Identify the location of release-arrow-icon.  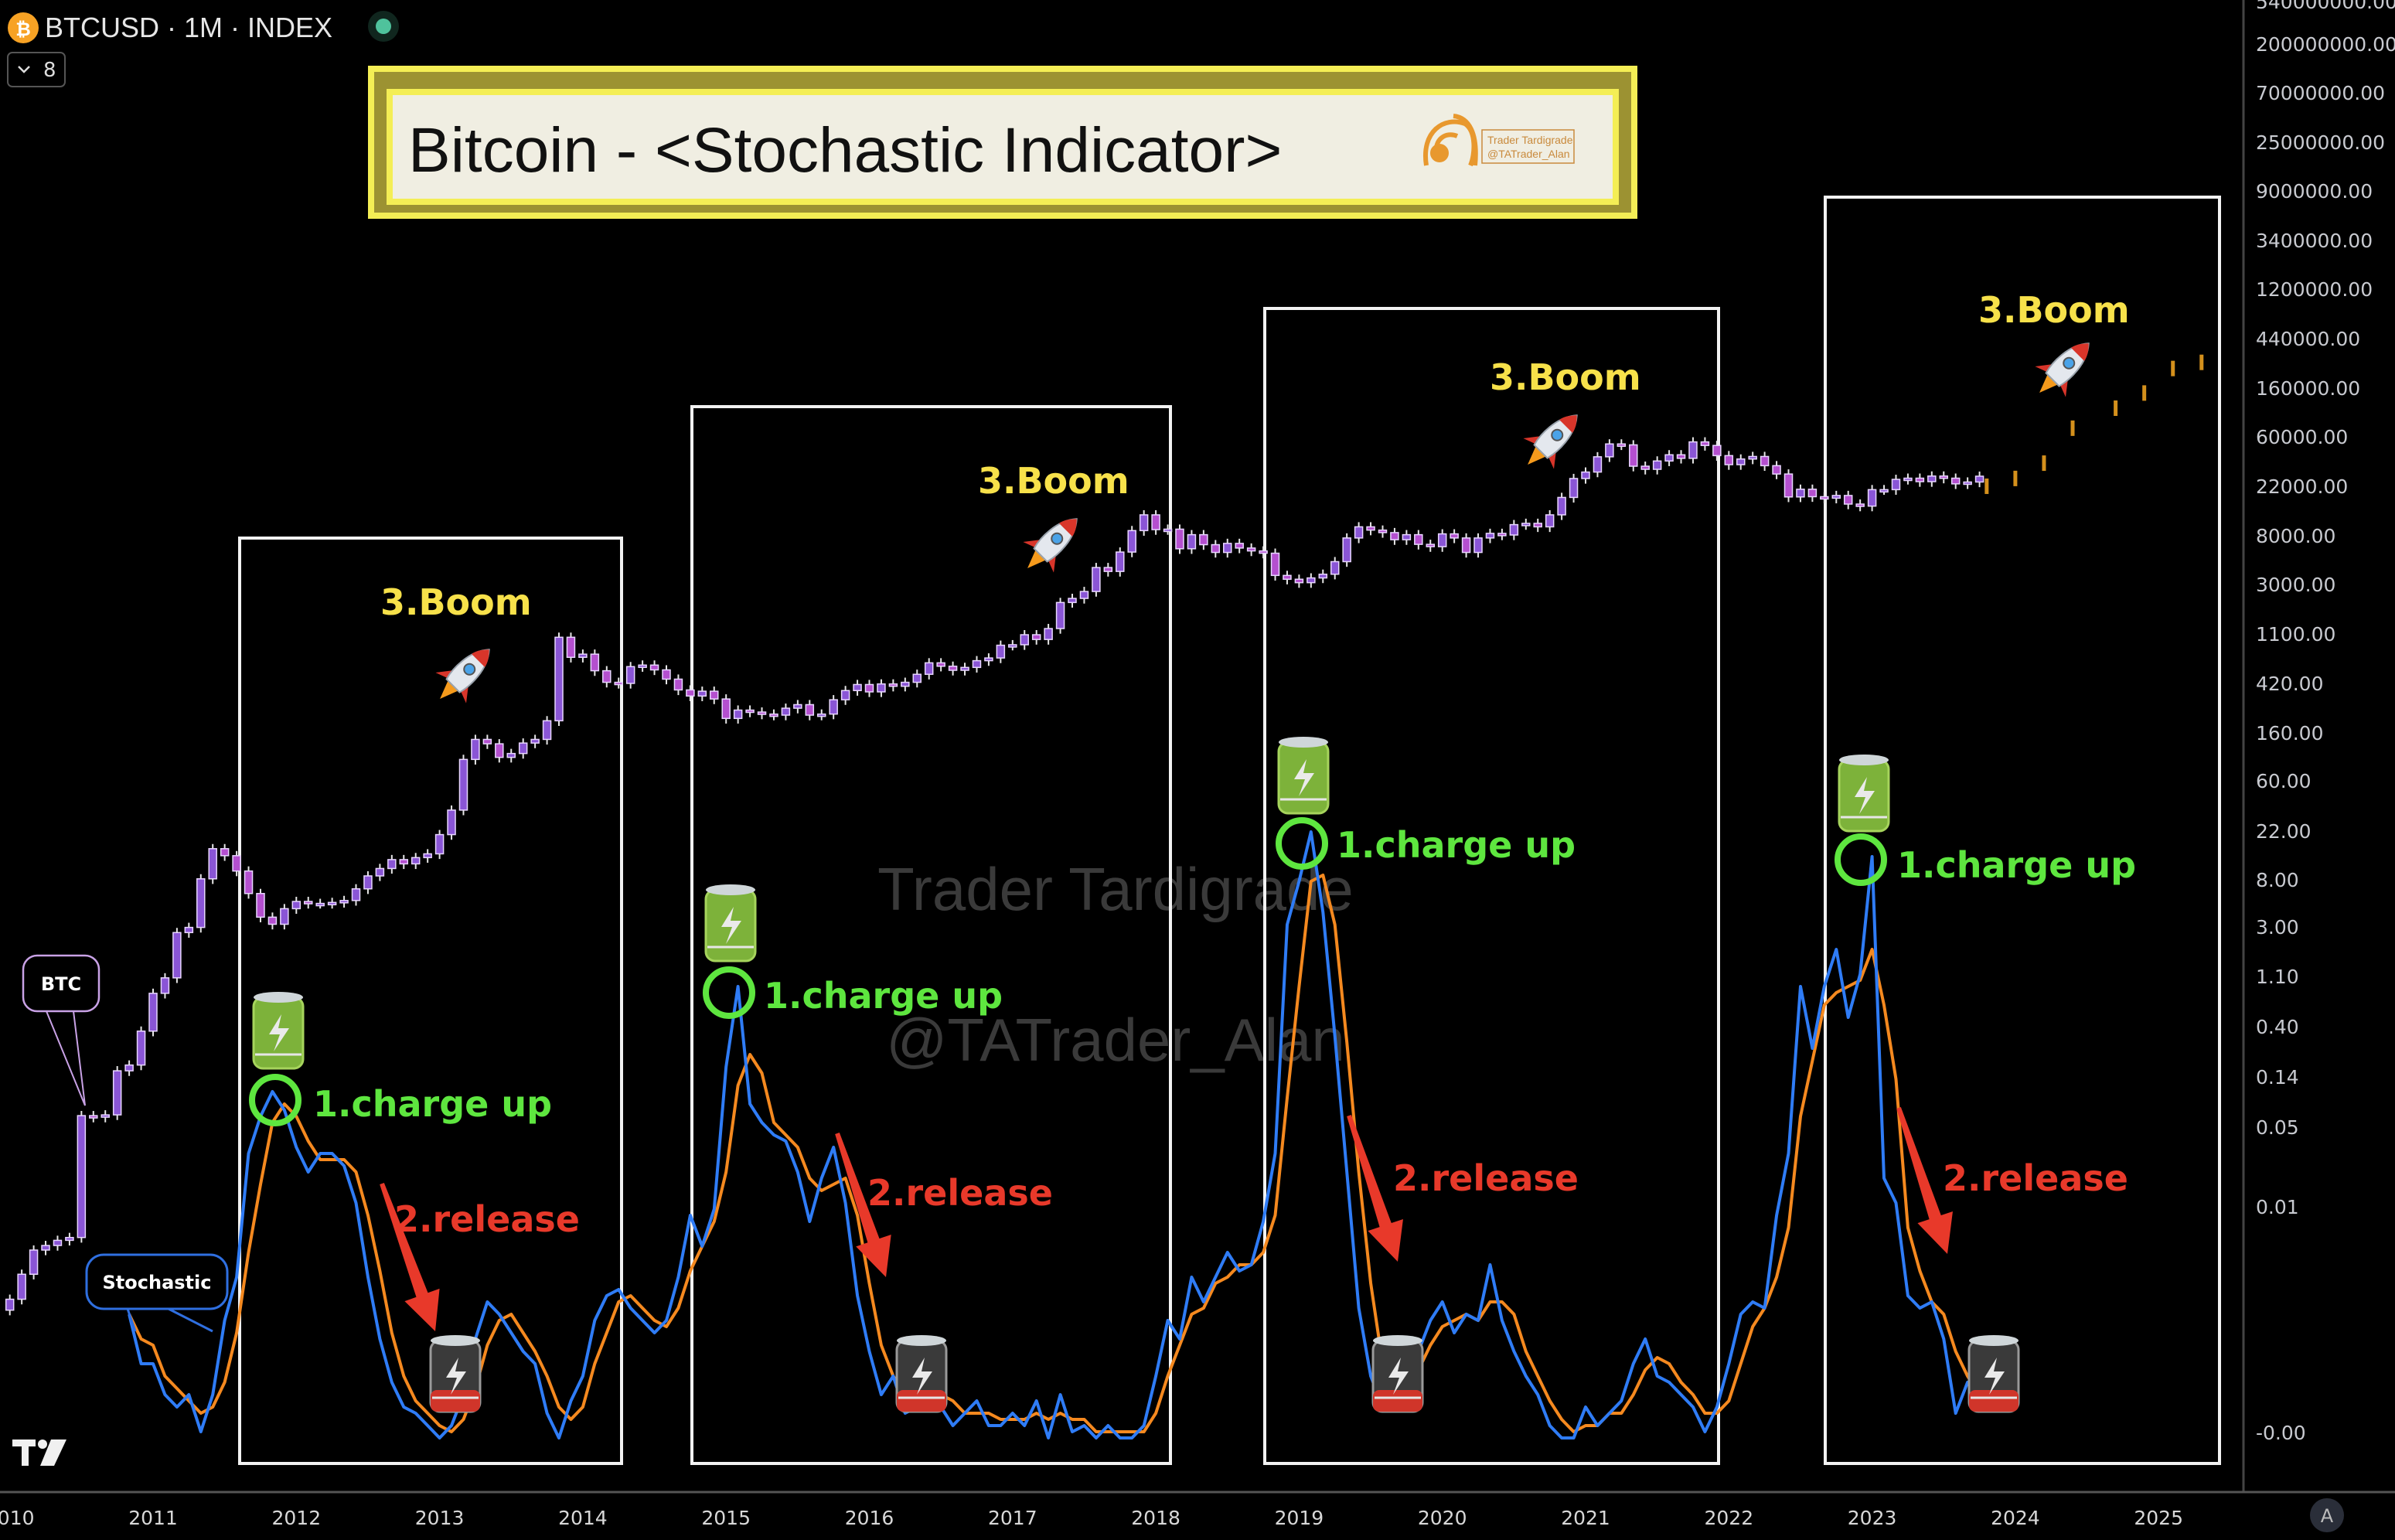
(410, 1256).